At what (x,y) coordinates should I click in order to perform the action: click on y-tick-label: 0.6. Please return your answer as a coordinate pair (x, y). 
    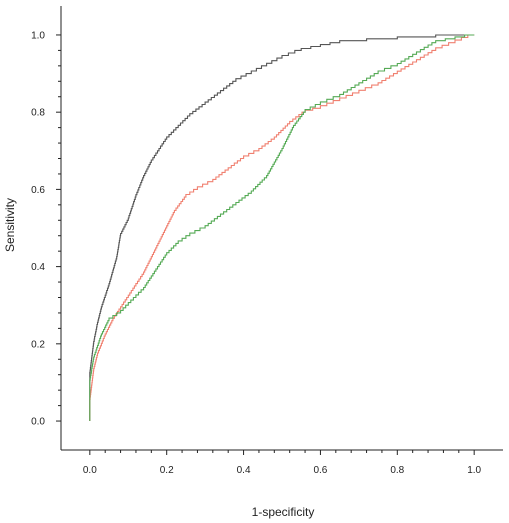
    Looking at the image, I should click on (38, 190).